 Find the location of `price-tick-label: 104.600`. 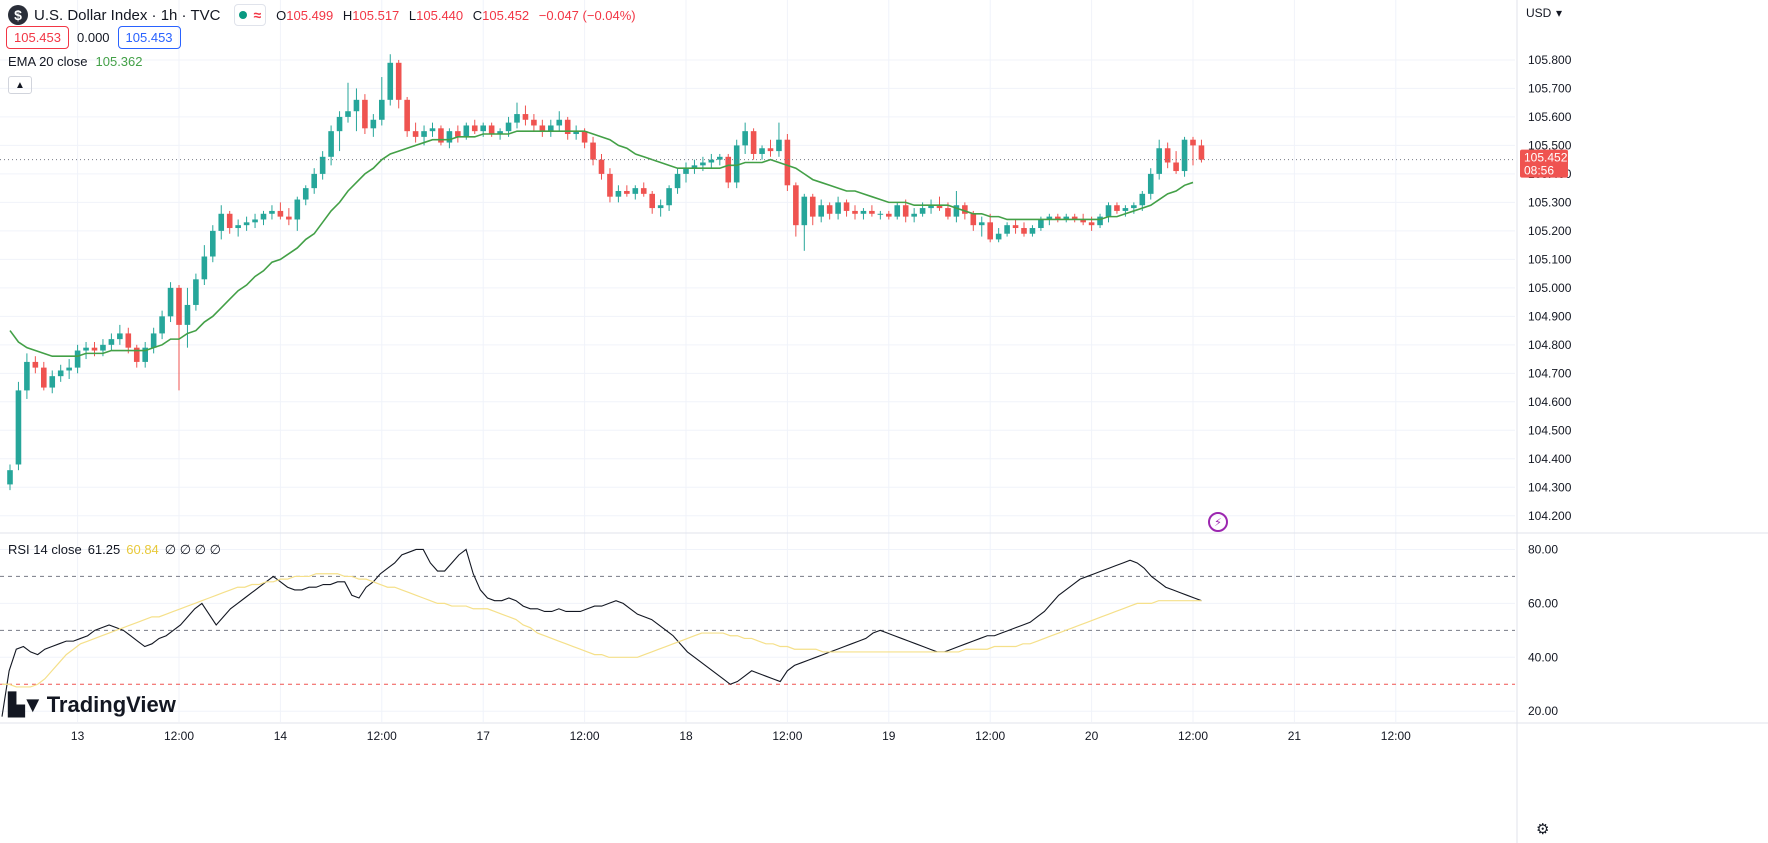

price-tick-label: 104.600 is located at coordinates (1550, 402).